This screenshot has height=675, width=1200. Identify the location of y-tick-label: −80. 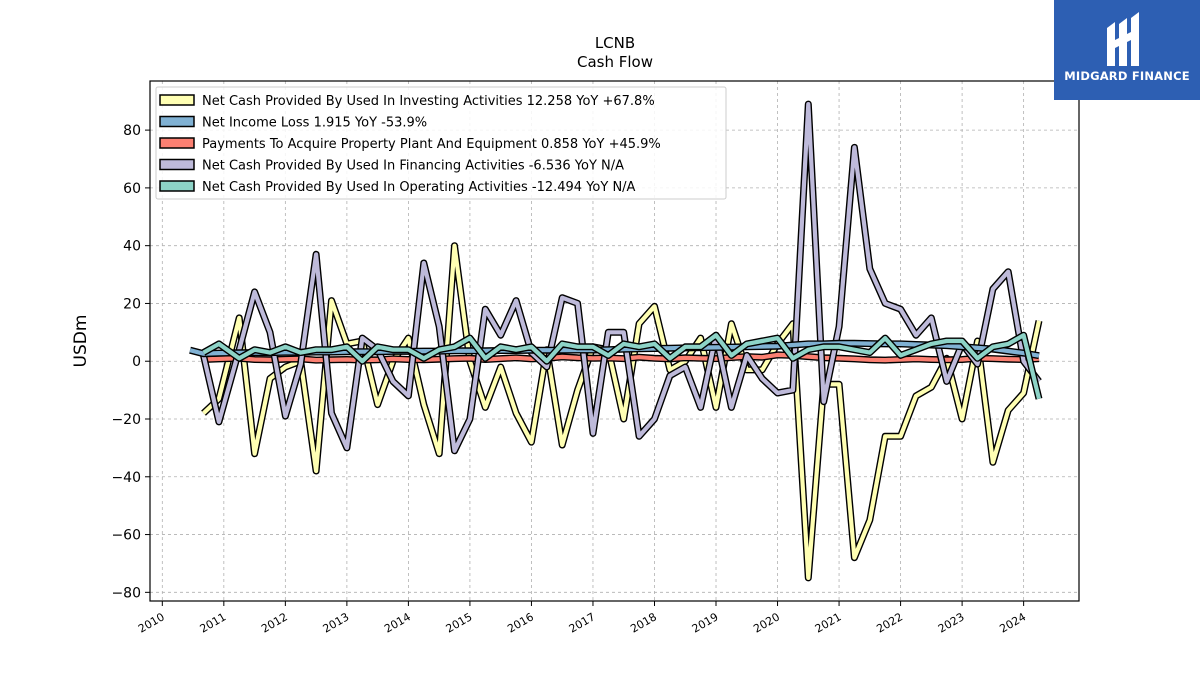
(126, 593).